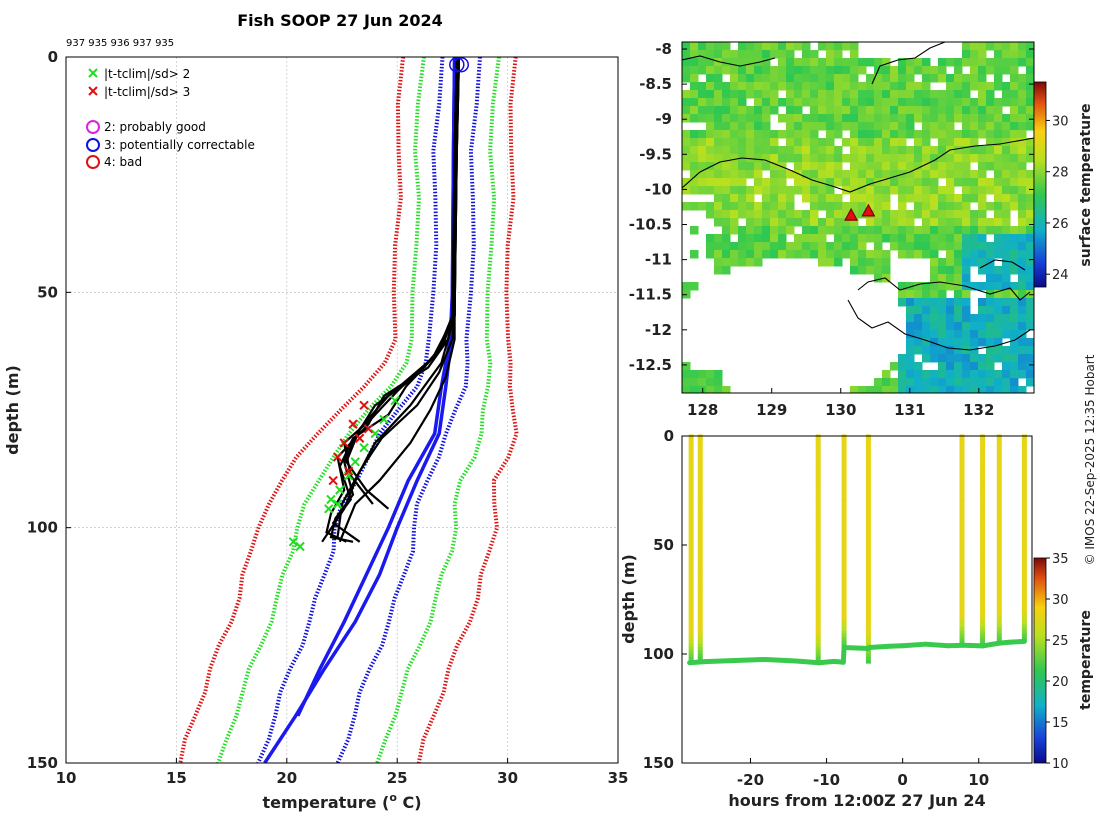  What do you see at coordinates (658, 330) in the screenshot?
I see `map-ytick-label: -12` at bounding box center [658, 330].